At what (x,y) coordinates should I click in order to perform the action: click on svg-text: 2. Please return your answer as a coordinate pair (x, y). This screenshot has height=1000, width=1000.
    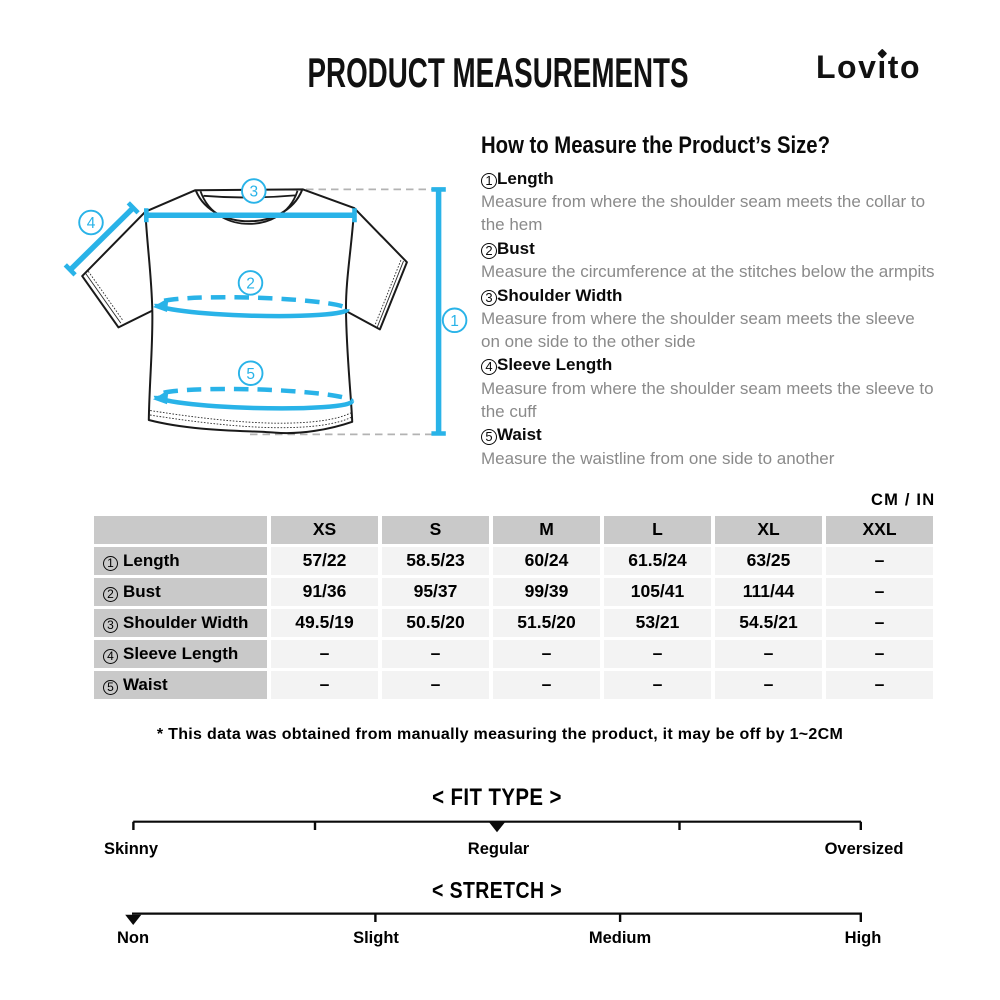
    Looking at the image, I should click on (250, 284).